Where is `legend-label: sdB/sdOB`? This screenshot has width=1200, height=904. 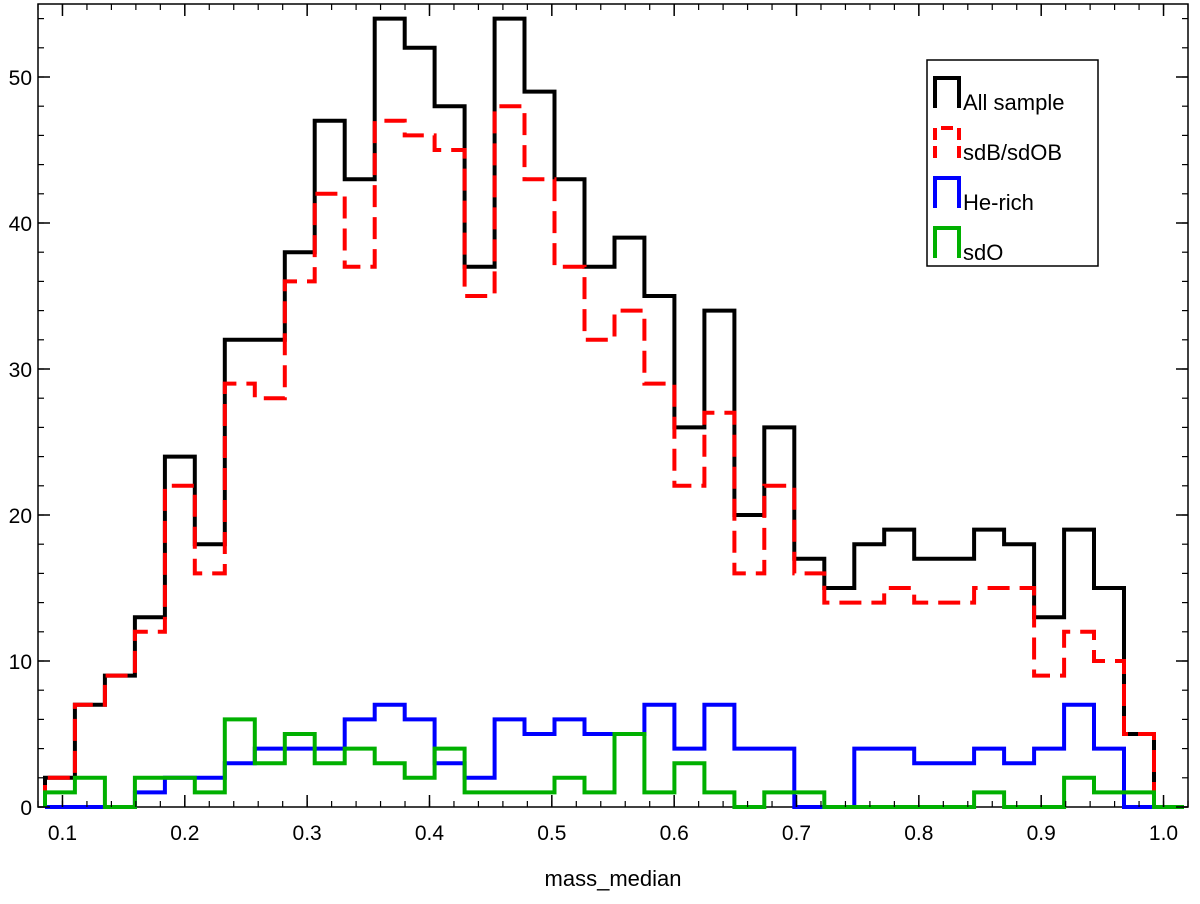
legend-label: sdB/sdOB is located at coordinates (1012, 152).